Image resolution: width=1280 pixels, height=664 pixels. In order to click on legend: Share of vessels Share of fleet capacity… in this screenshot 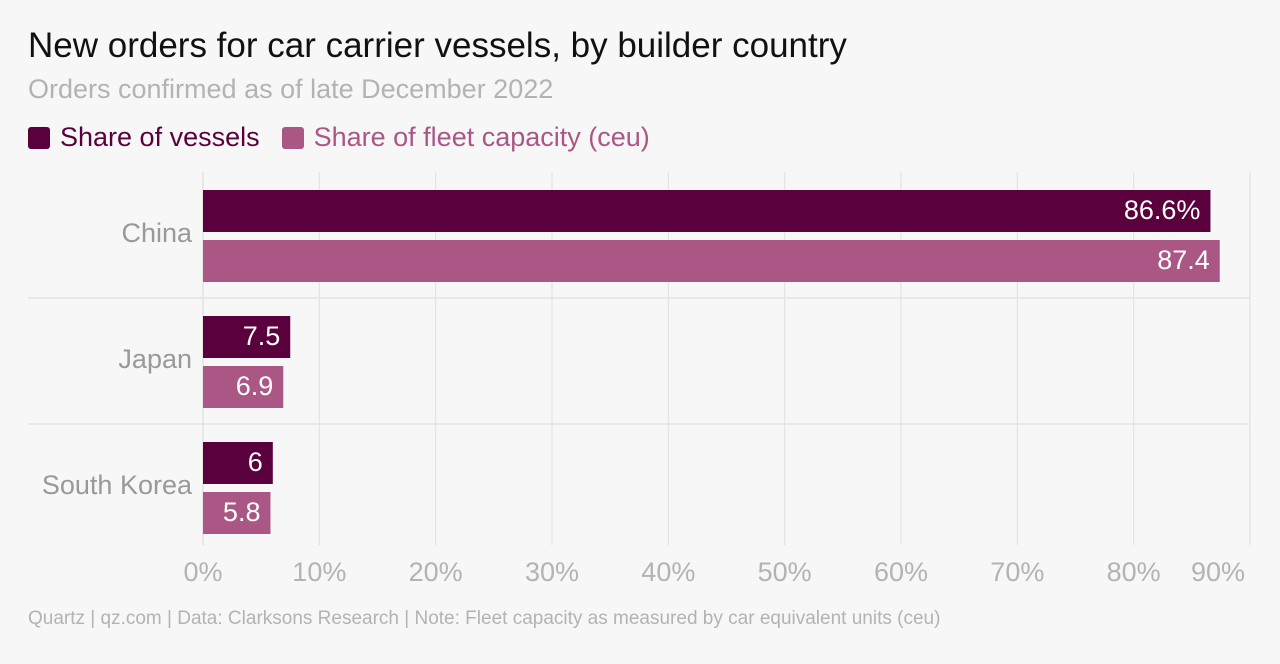, I will do `click(350, 137)`.